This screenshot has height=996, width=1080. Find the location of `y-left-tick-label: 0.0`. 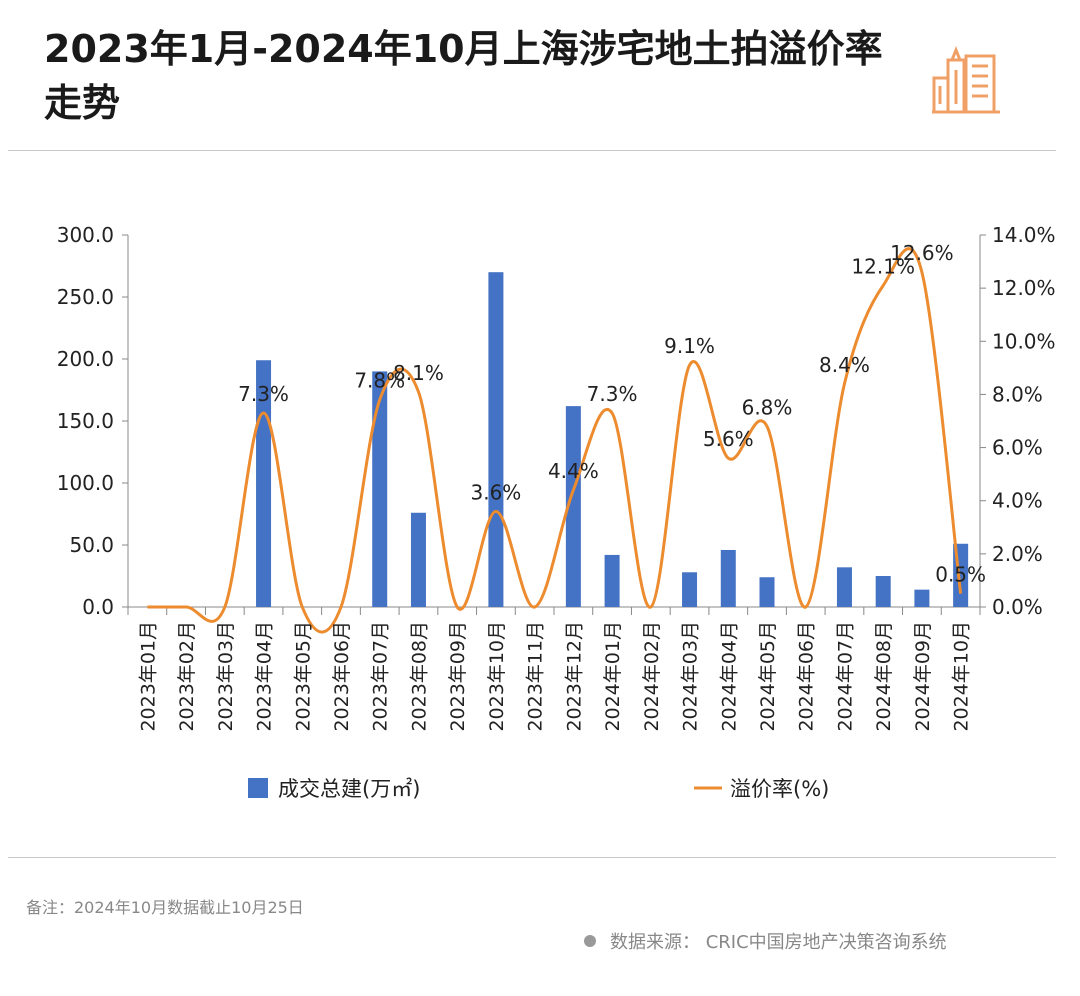

y-left-tick-label: 0.0 is located at coordinates (98, 607).